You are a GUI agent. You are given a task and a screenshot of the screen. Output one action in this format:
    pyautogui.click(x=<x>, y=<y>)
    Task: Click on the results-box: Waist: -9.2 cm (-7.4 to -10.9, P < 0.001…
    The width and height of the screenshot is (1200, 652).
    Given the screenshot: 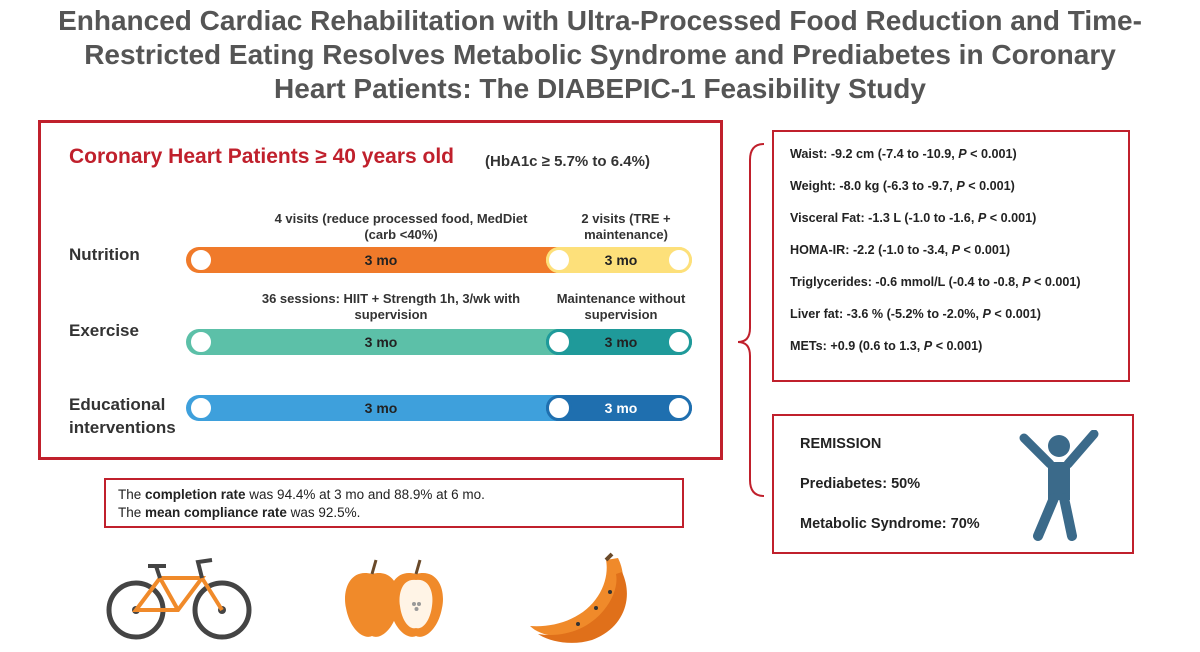 What is the action you would take?
    pyautogui.click(x=951, y=256)
    